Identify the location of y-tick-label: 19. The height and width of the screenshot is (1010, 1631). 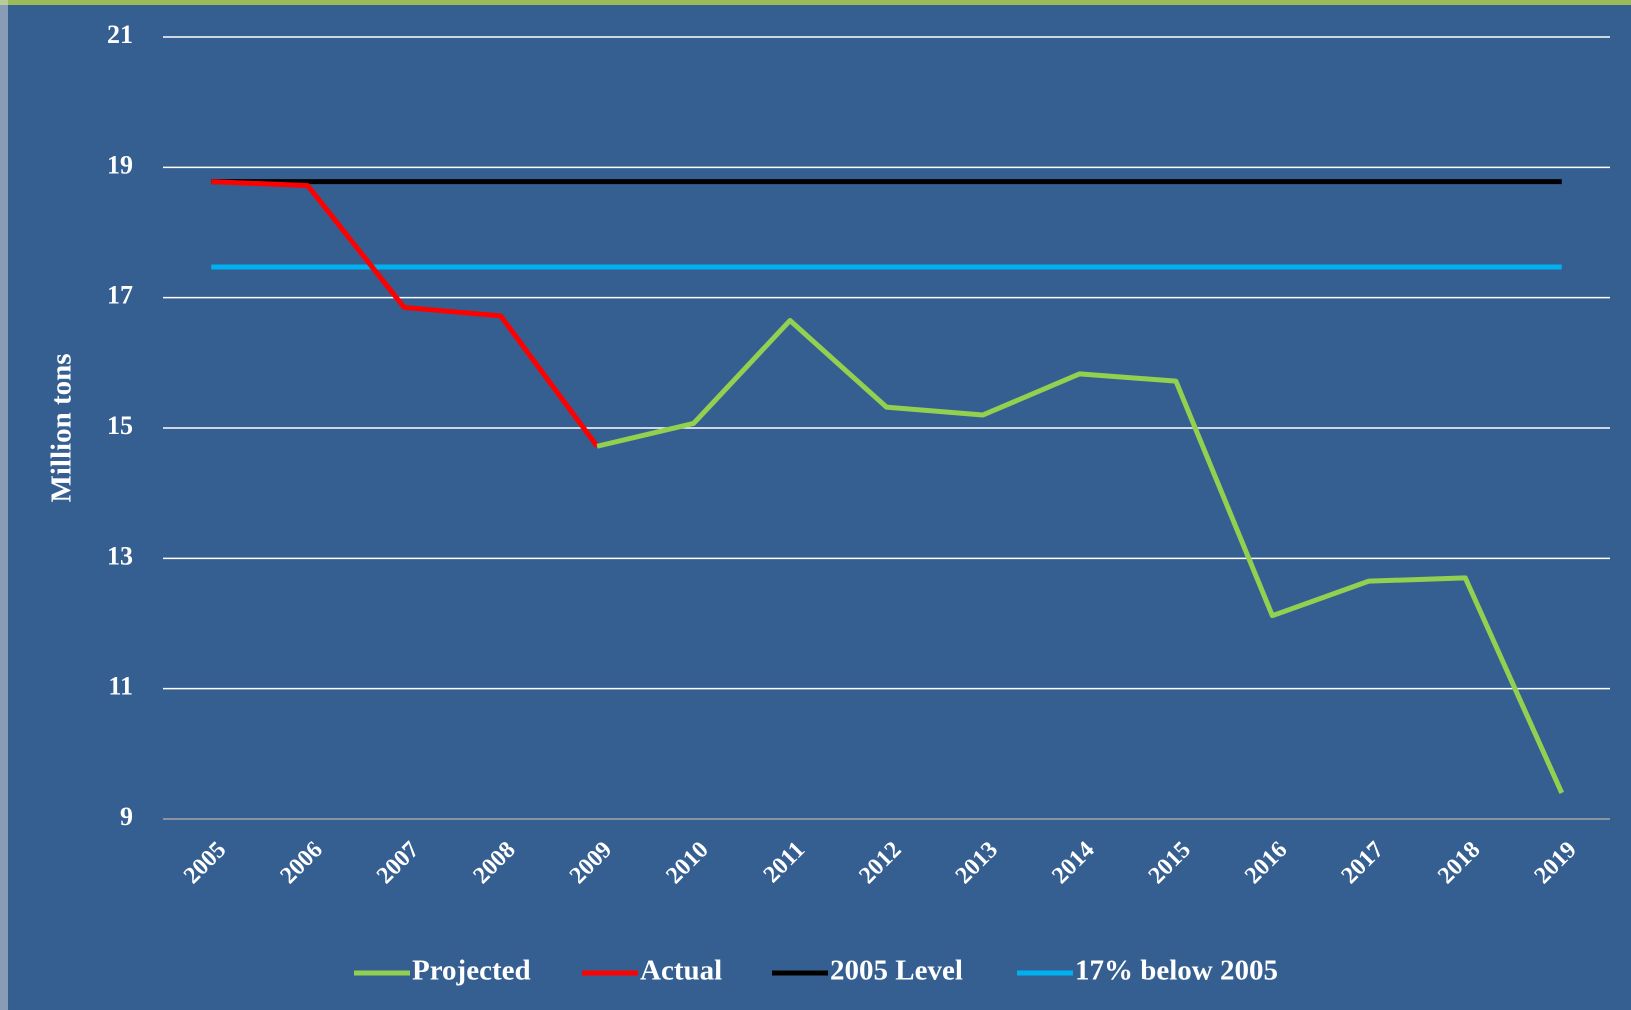
(120, 164).